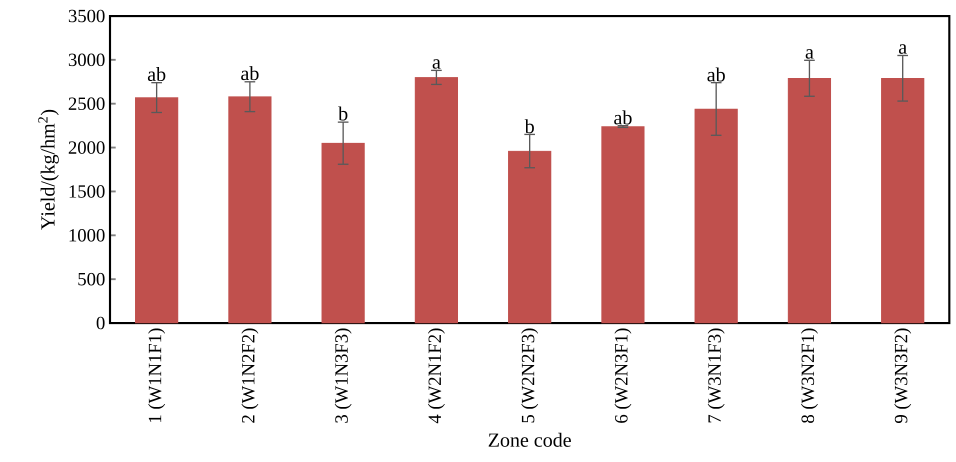  I want to click on x-tick-label: 6 (W2N3F1), so click(623, 375).